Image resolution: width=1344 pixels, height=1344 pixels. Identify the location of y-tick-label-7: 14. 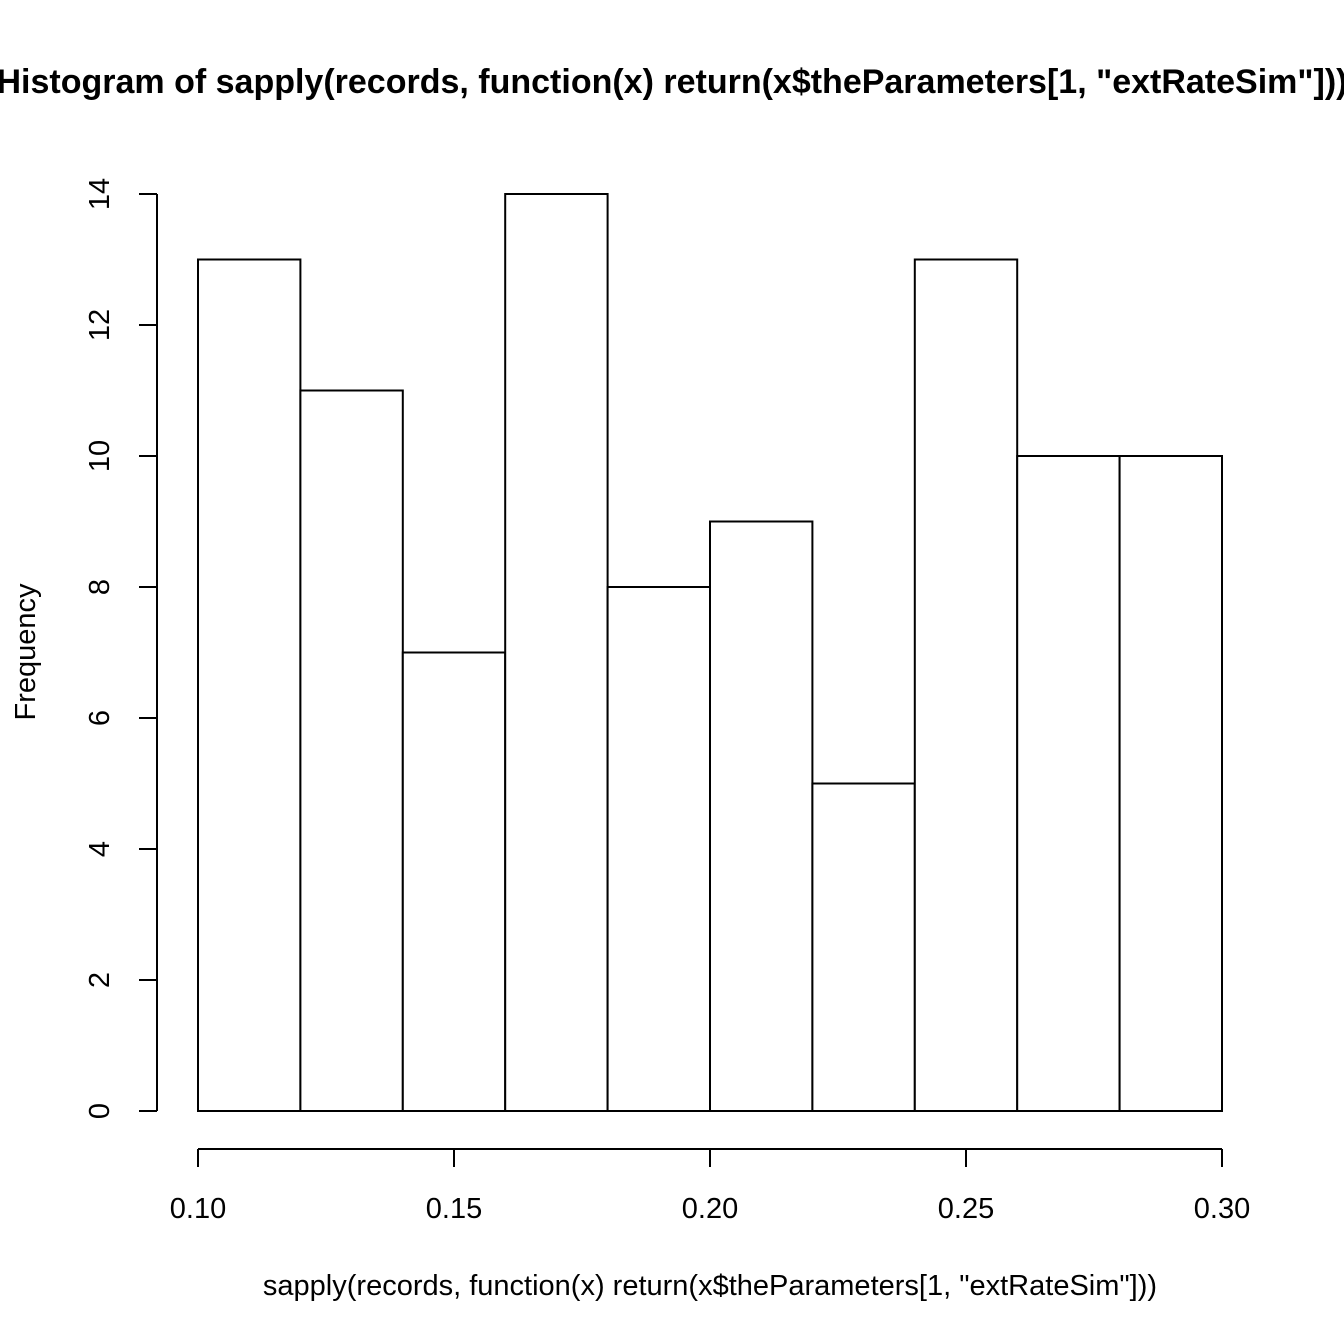
(100, 194).